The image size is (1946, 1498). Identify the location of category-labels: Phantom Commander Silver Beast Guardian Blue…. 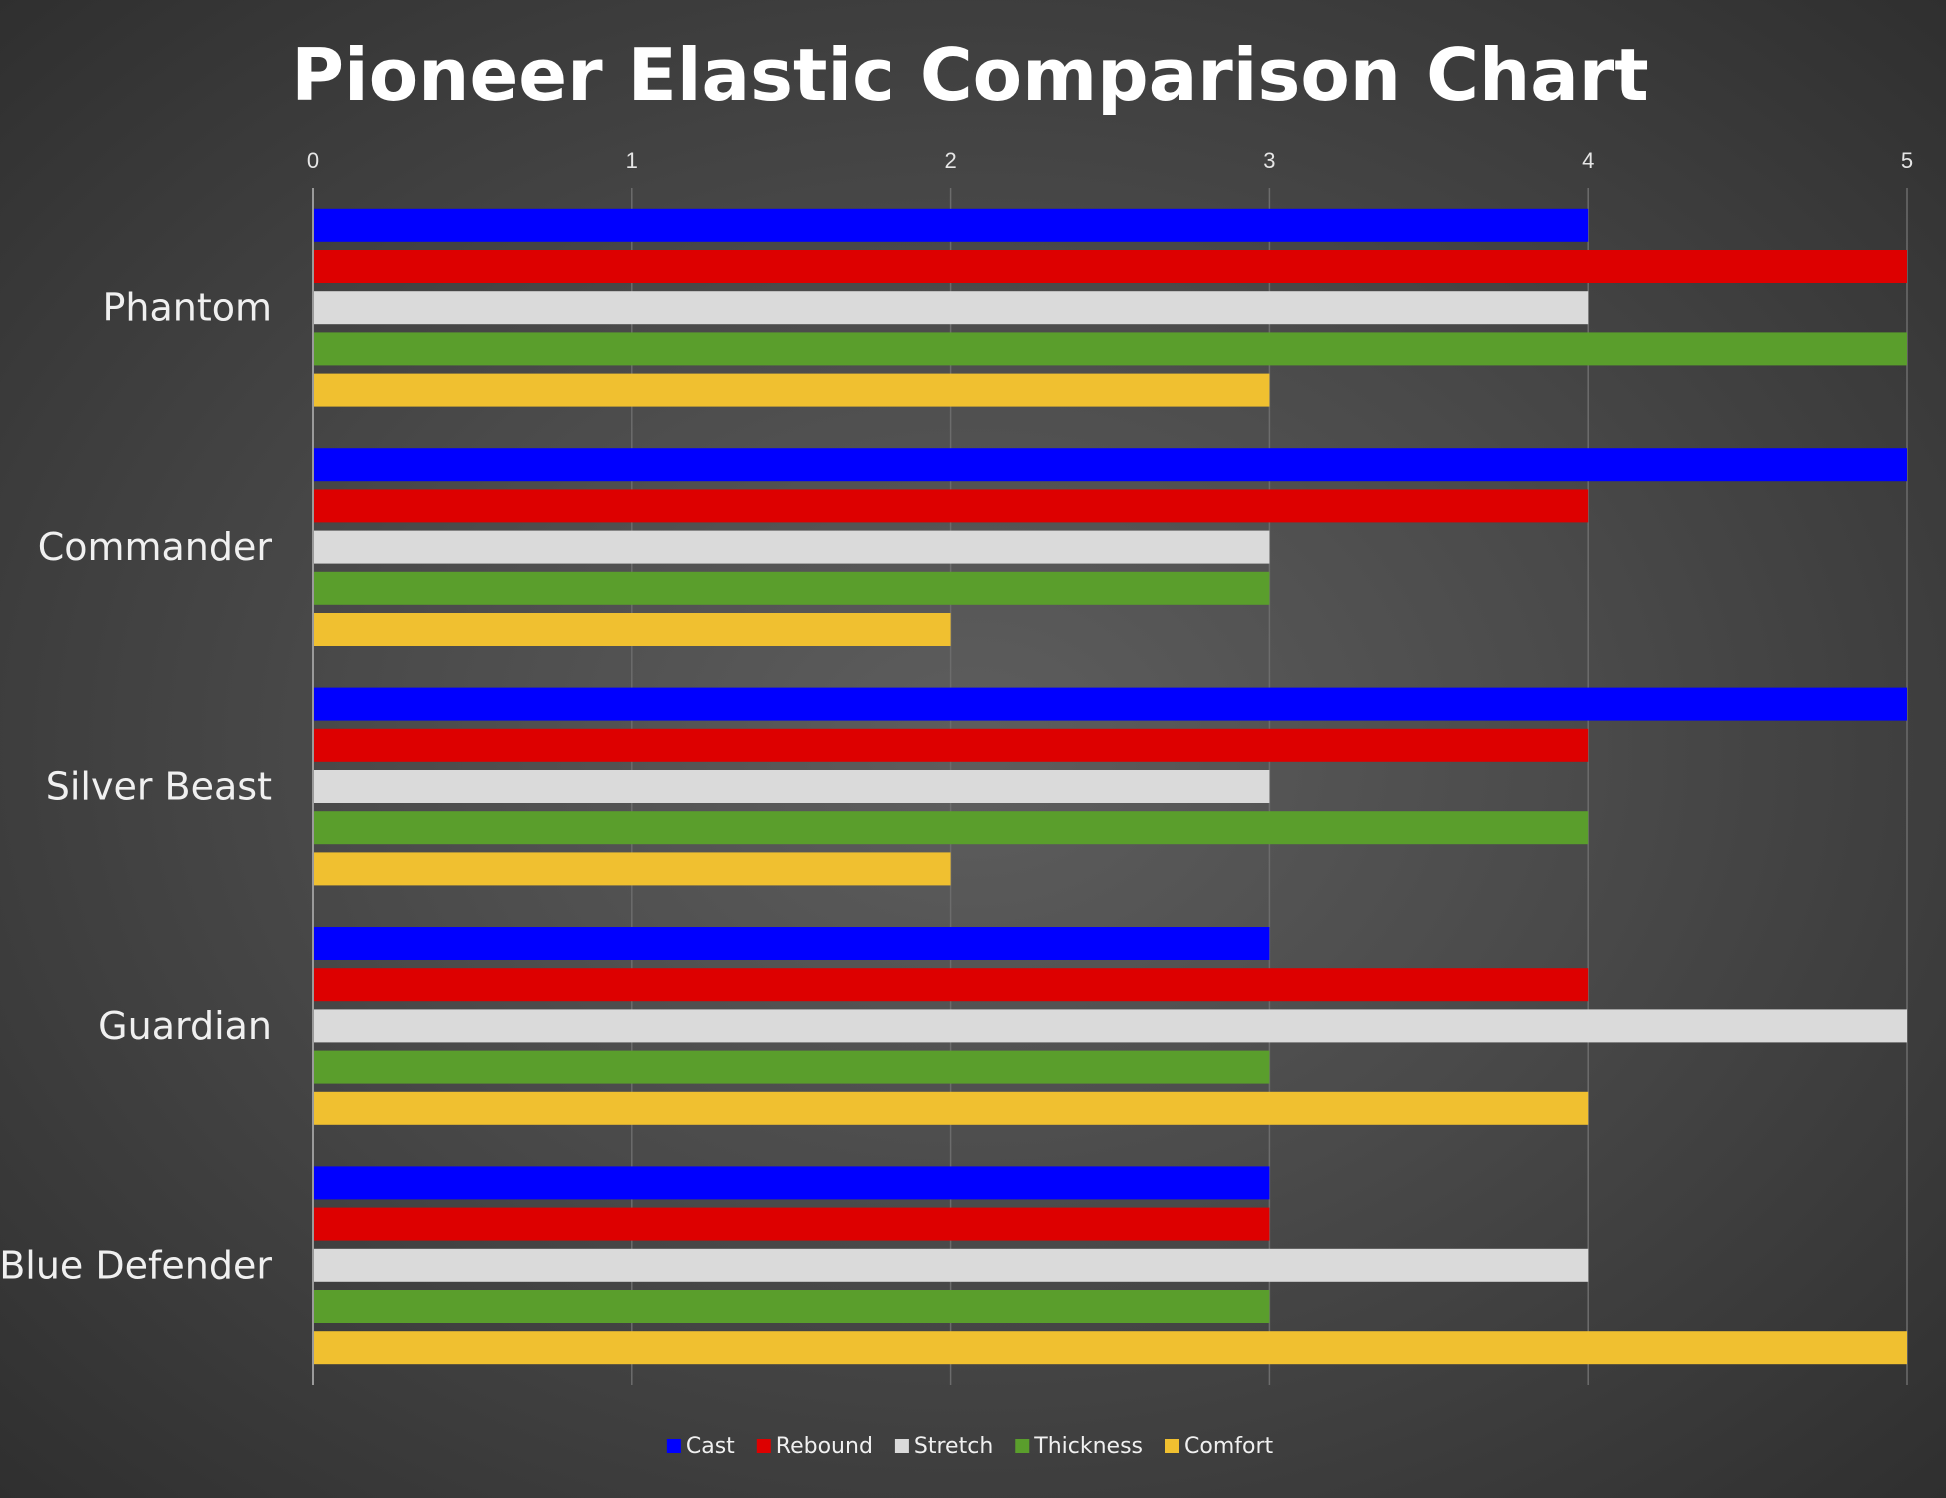
(136, 787).